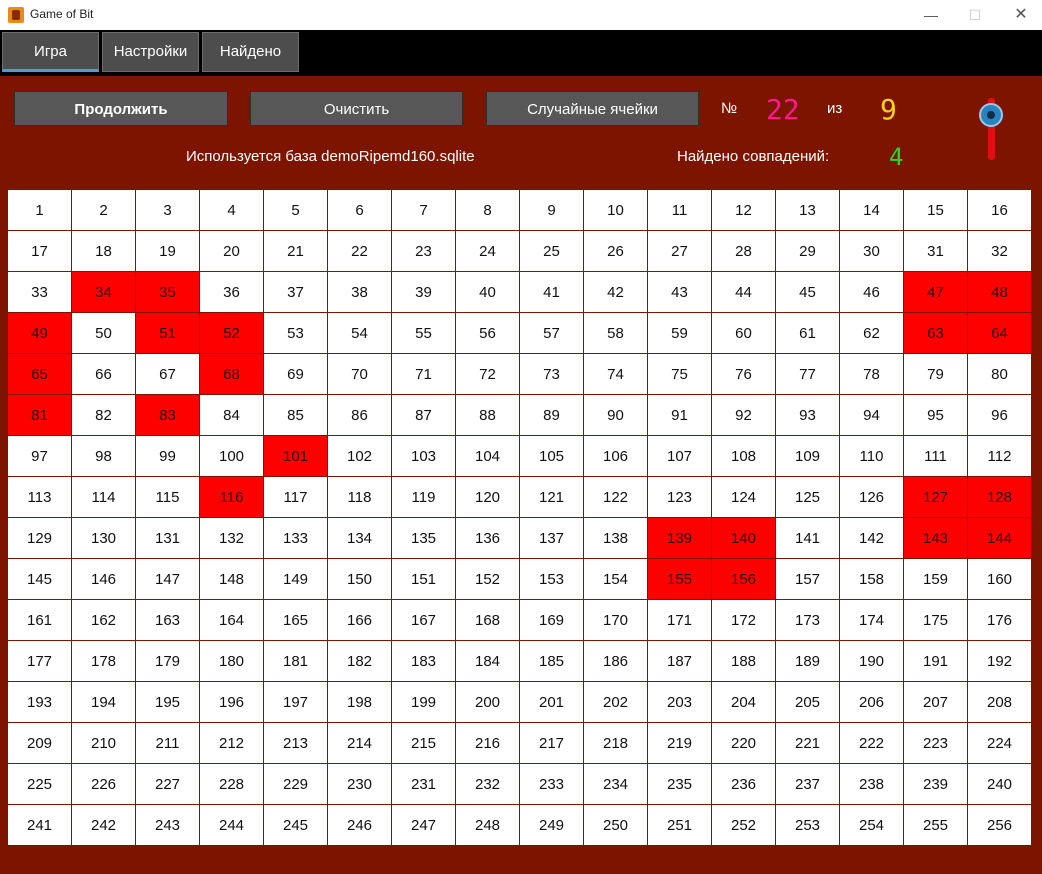  What do you see at coordinates (935, 784) in the screenshot?
I see `grid-cell: 239` at bounding box center [935, 784].